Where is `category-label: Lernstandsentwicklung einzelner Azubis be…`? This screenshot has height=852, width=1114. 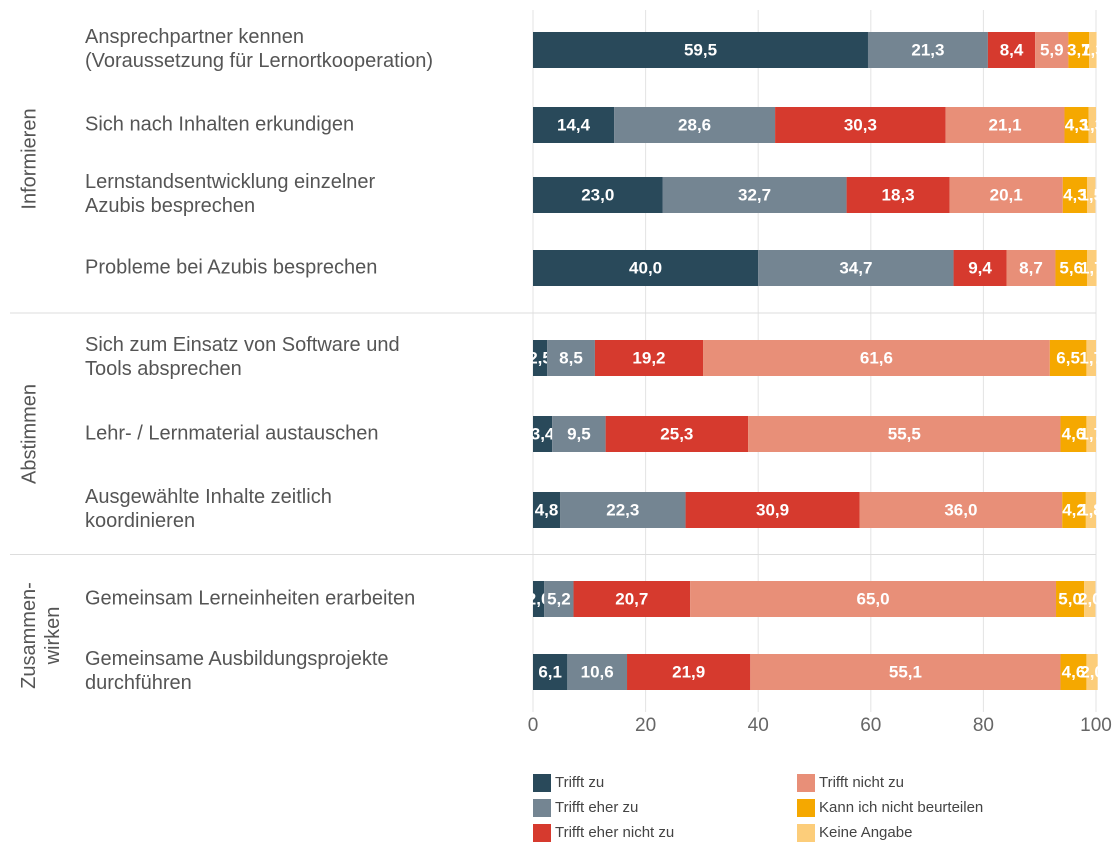 category-label: Lernstandsentwicklung einzelner Azubis be… is located at coordinates (230, 194).